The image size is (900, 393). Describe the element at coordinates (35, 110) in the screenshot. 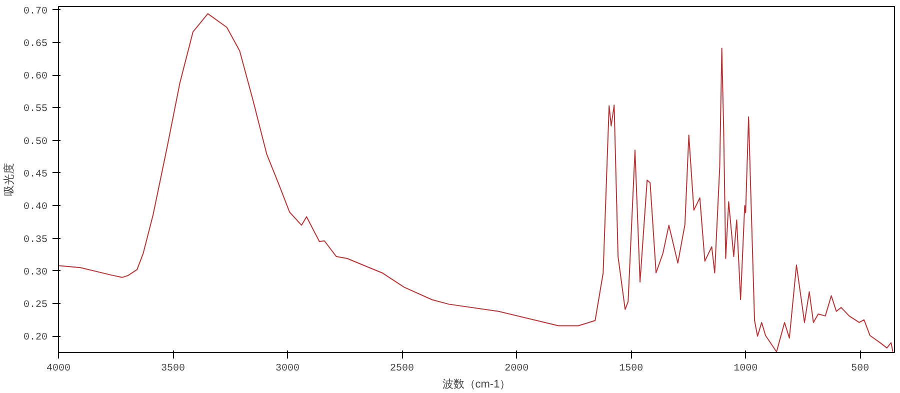

I see `y-tick-label: 0.55` at that location.